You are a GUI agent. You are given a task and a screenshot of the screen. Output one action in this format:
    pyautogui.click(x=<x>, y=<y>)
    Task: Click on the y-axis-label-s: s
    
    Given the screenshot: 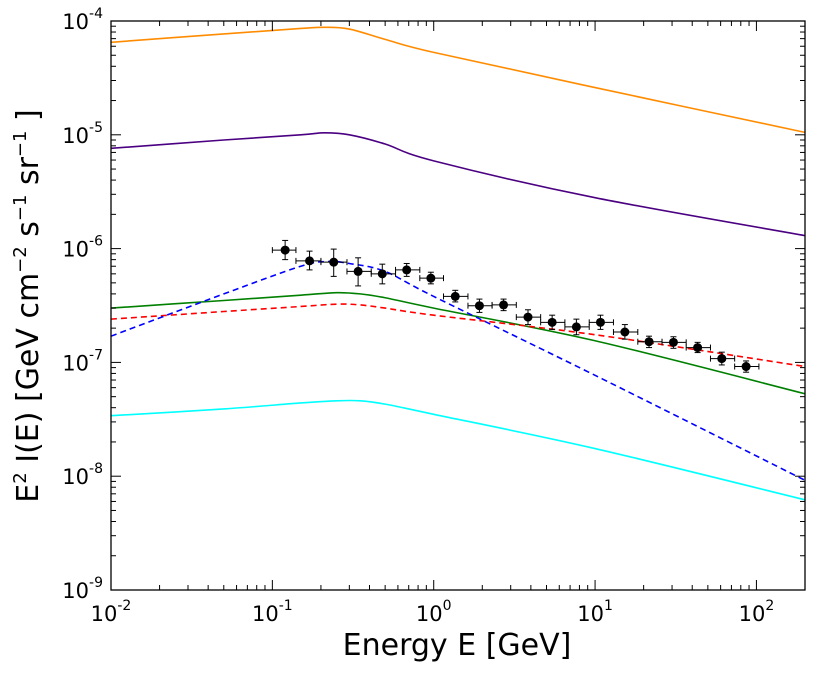 What is the action you would take?
    pyautogui.click(x=28, y=233)
    